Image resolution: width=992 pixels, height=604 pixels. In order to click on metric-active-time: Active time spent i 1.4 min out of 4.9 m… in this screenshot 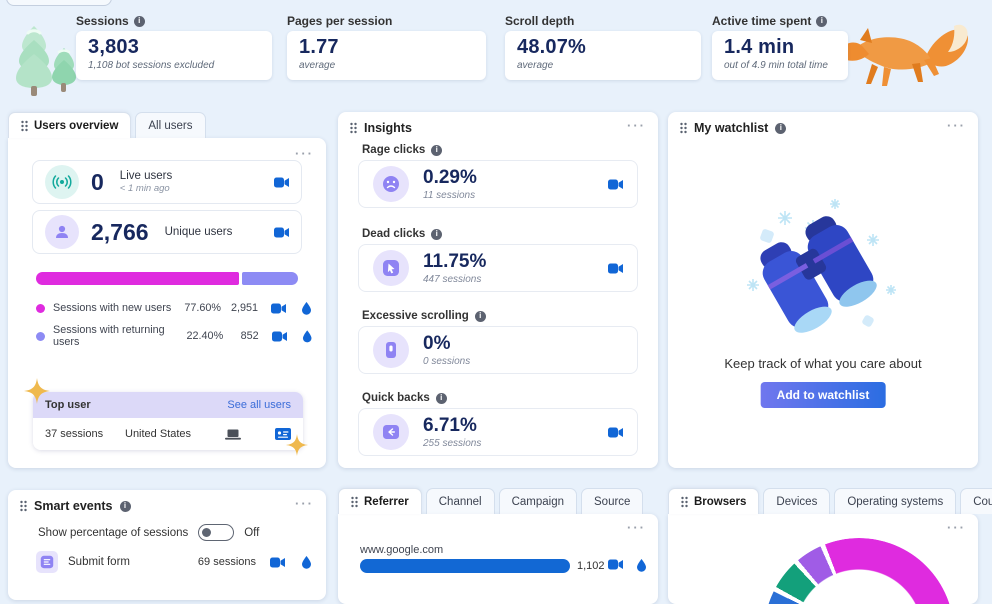, I will do `click(780, 47)`.